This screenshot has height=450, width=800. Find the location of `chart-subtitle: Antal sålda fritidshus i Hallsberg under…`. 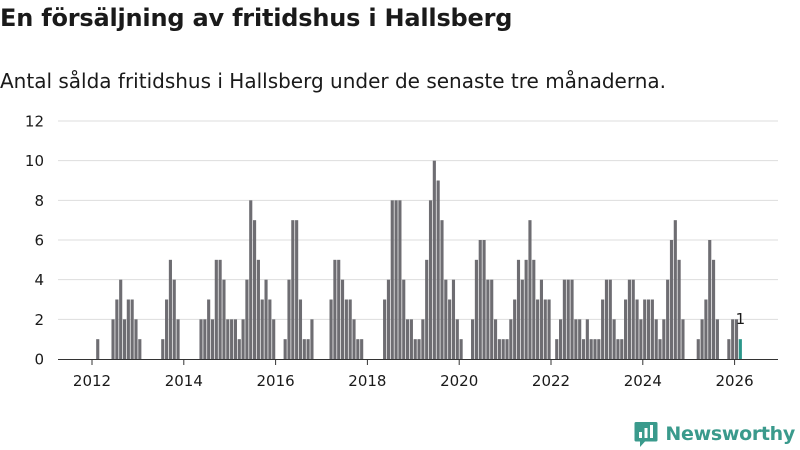

chart-subtitle: Antal sålda fritidshus i Hallsberg under… is located at coordinates (333, 81).